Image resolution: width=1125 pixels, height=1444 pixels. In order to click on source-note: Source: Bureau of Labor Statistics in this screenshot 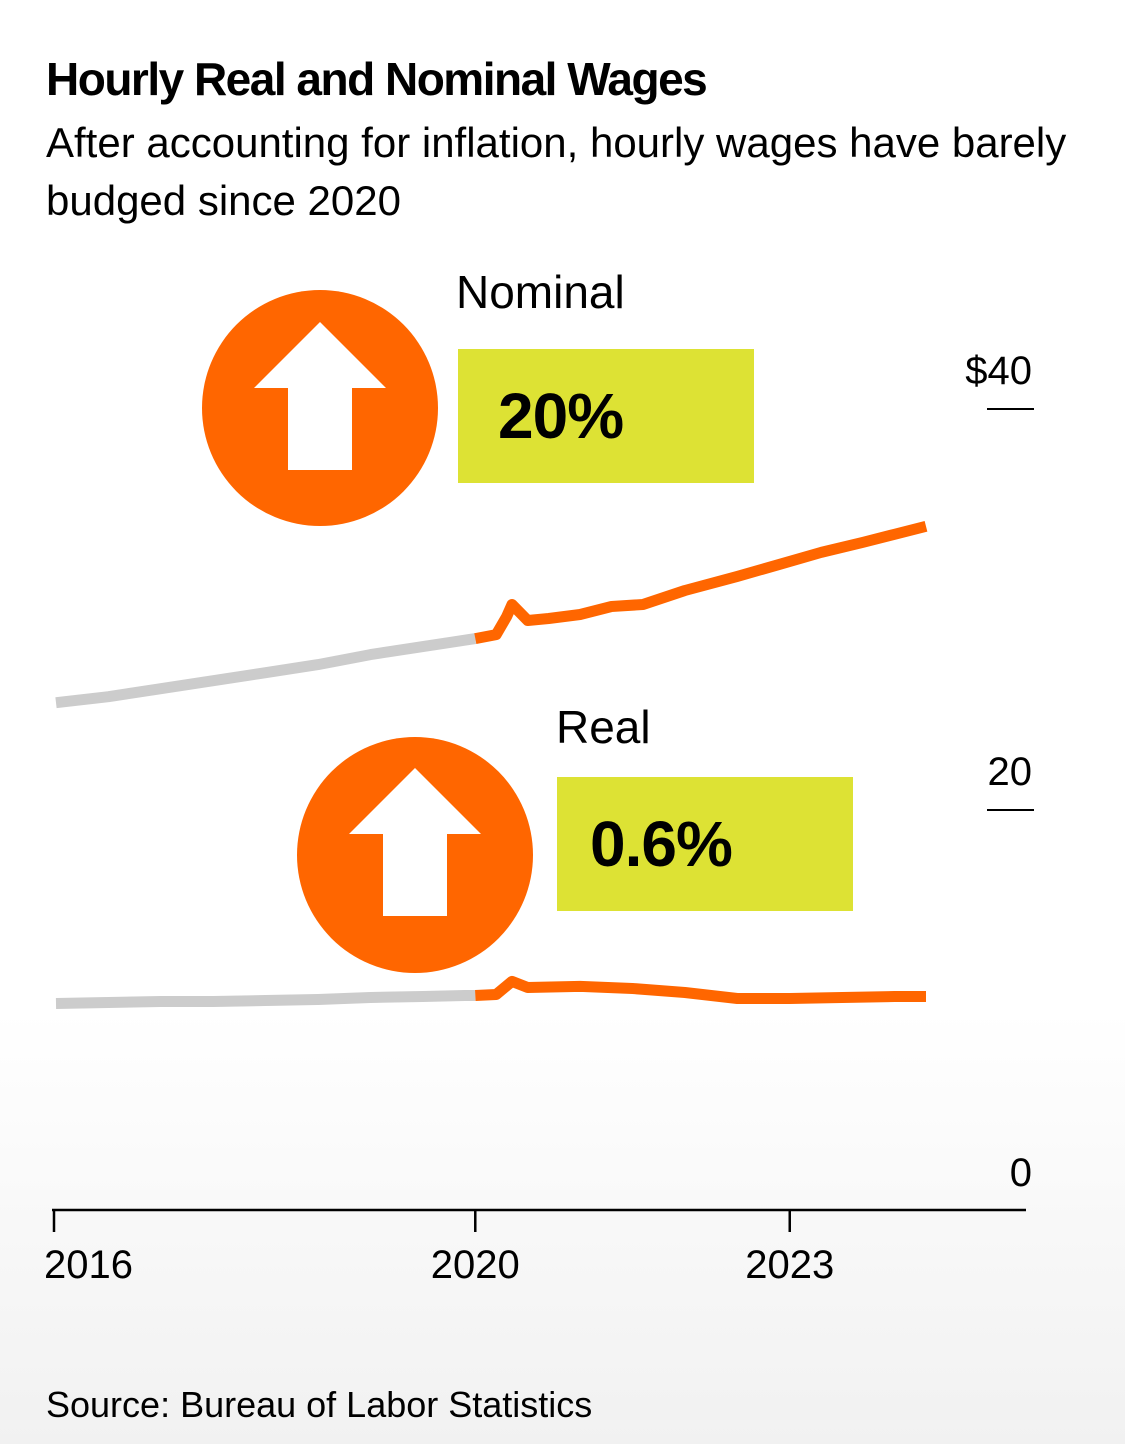, I will do `click(319, 1404)`.